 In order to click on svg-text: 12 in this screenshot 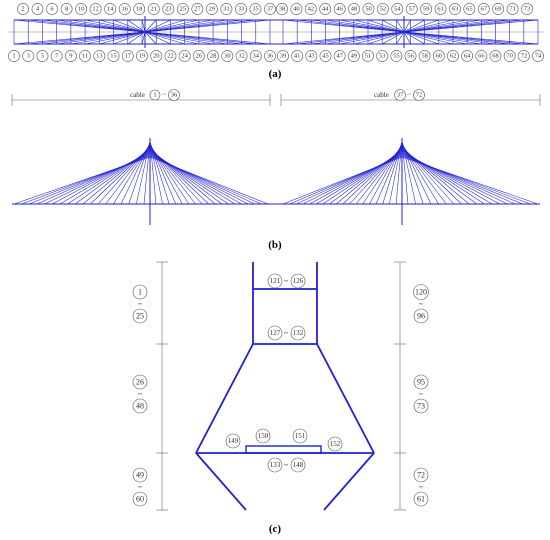, I will do `click(95, 9)`.